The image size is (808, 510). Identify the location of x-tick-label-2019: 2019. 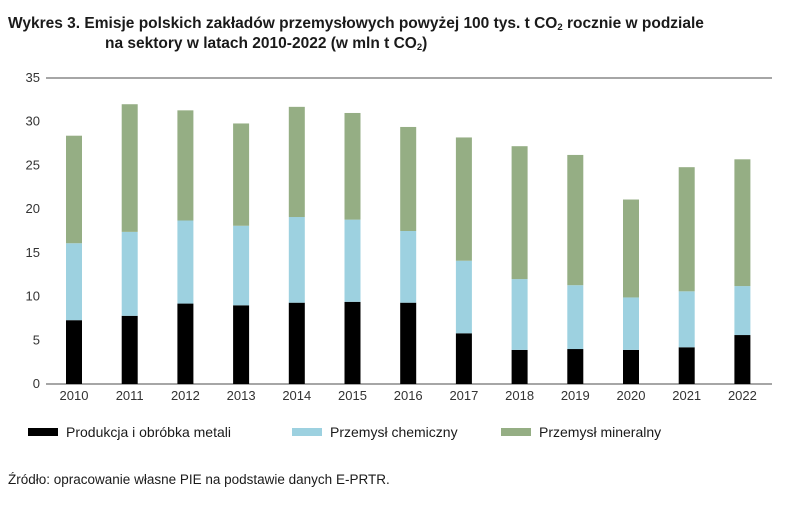
(575, 395).